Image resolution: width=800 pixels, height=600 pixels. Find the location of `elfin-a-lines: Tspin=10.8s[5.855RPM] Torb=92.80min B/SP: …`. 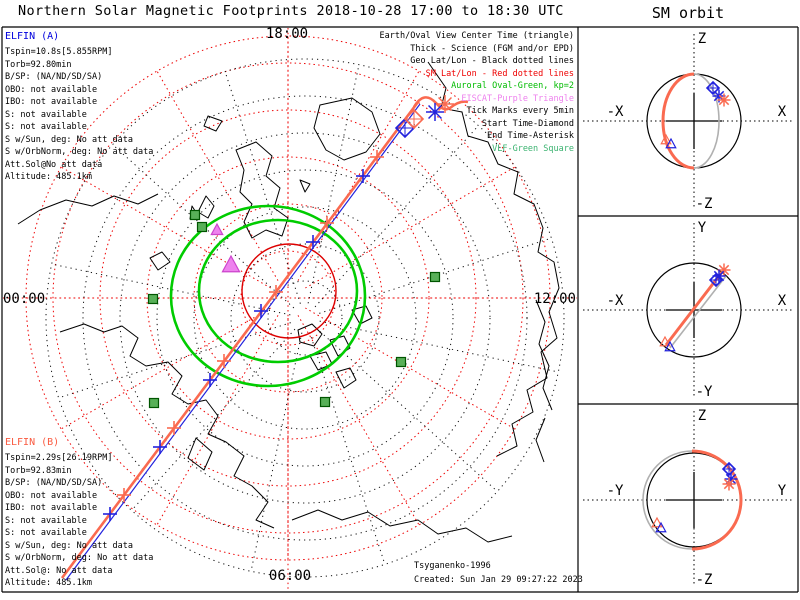

elfin-a-lines: Tspin=10.8s[5.855RPM] Torb=92.80min B/SP: … is located at coordinates (79, 115).